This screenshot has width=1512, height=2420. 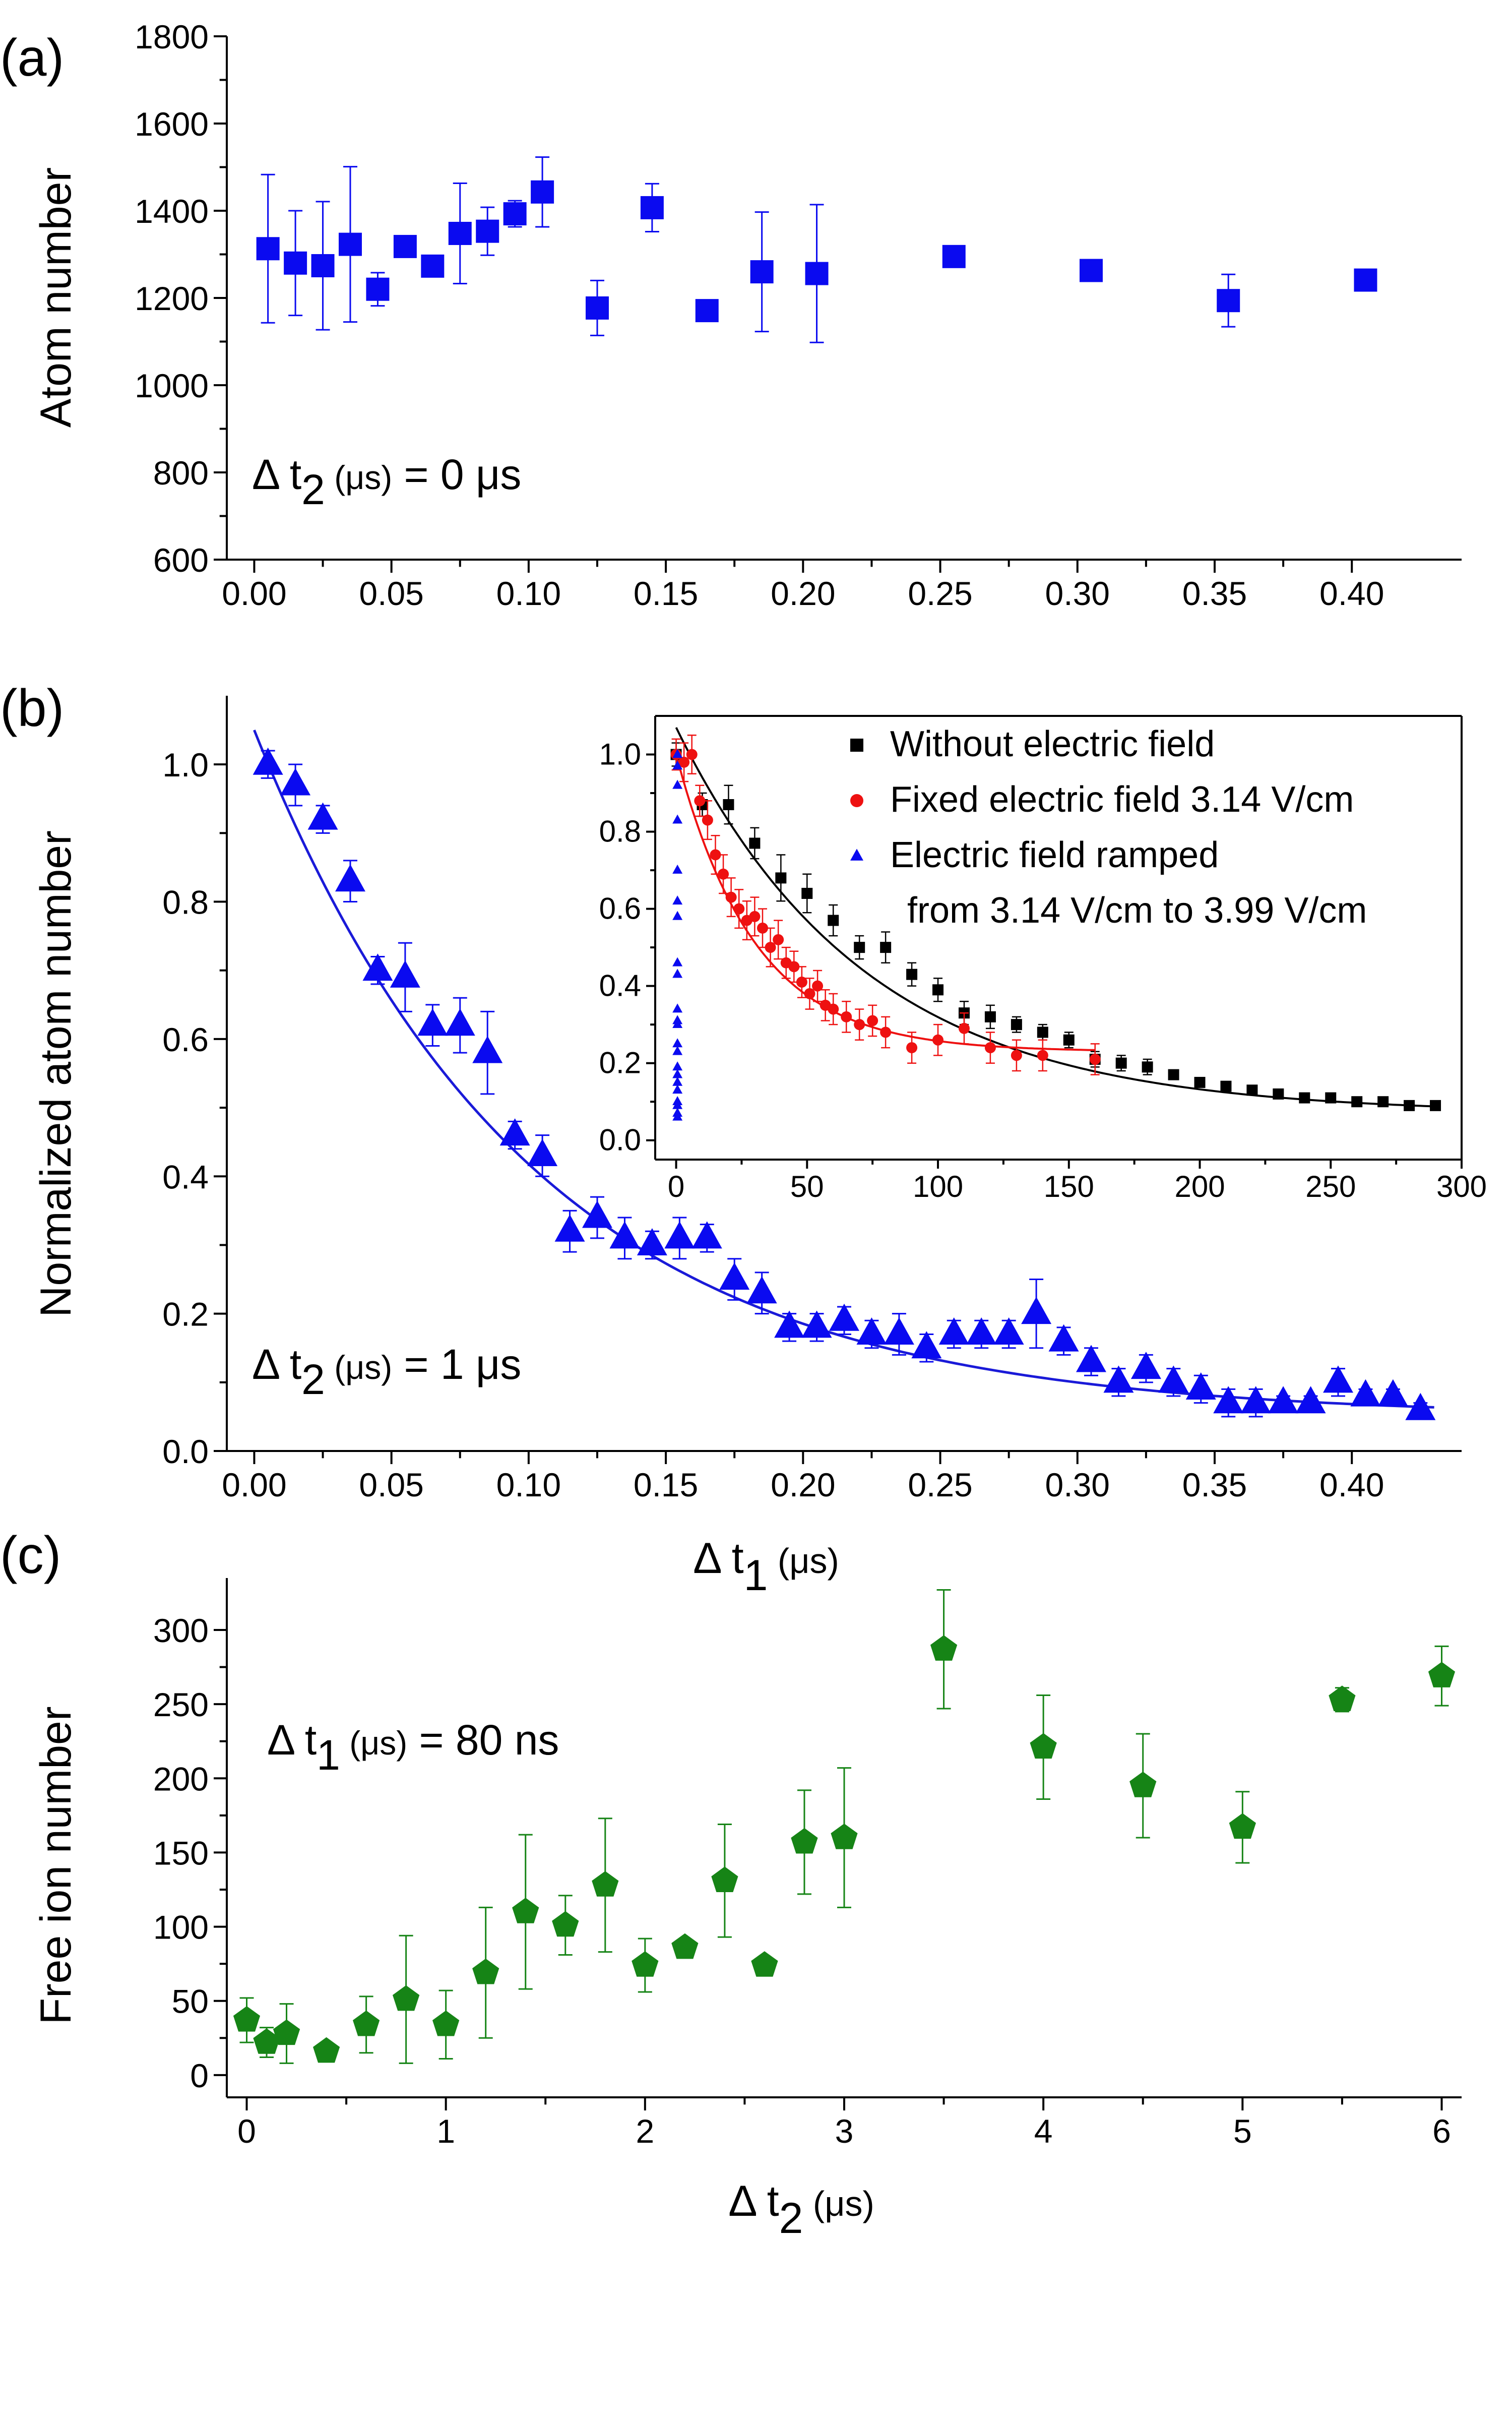 I want to click on y-tick-label: 0.0, so click(x=620, y=1140).